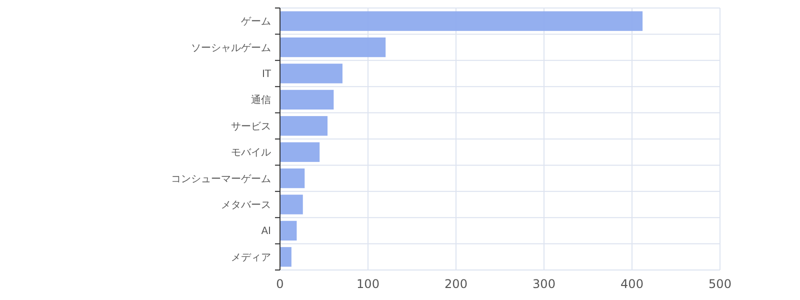  Describe the element at coordinates (251, 258) in the screenshot. I see `y-tick-label: メディア` at that location.